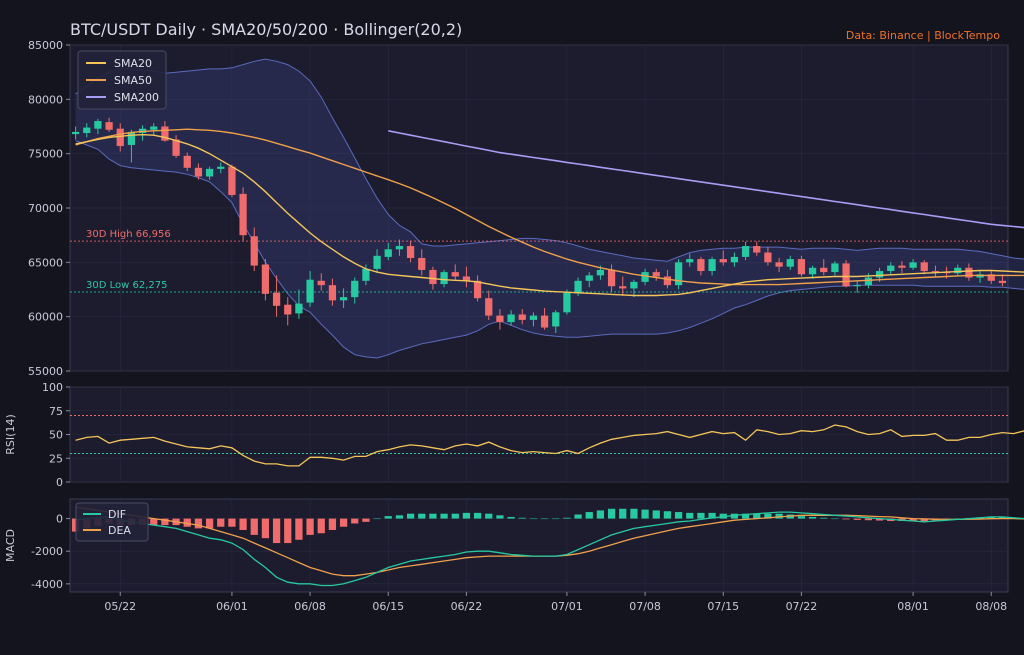 This screenshot has width=1024, height=655. I want to click on y-tick-label: -4000, so click(47, 584).